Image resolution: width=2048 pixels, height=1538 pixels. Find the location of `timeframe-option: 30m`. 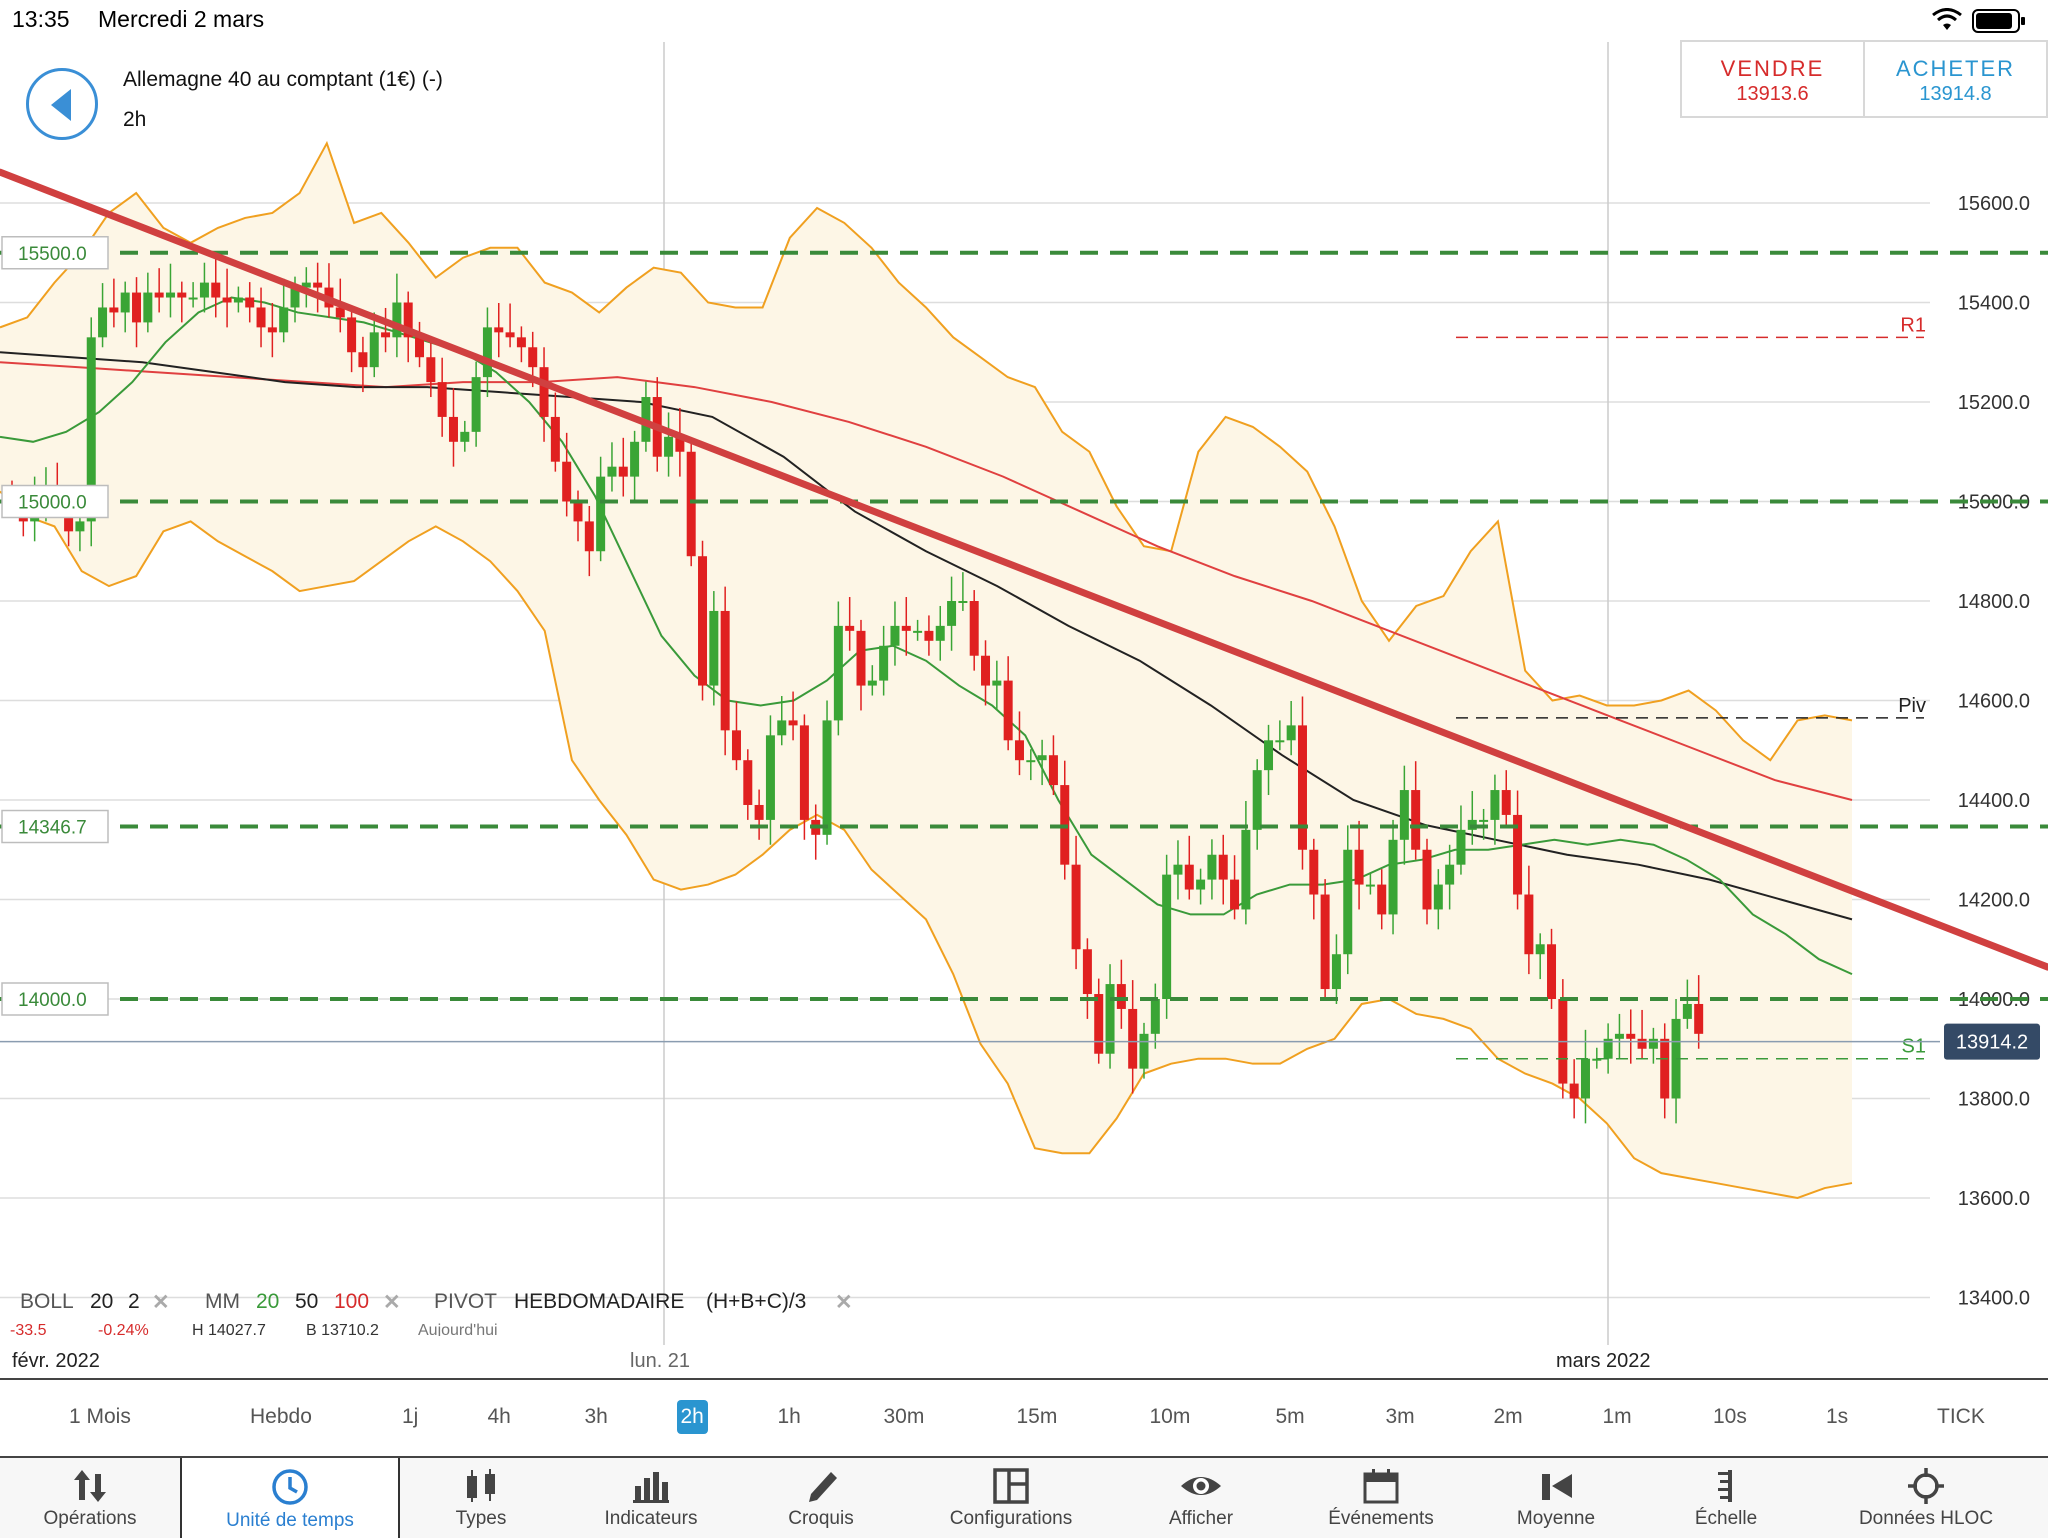

timeframe-option: 30m is located at coordinates (904, 1416).